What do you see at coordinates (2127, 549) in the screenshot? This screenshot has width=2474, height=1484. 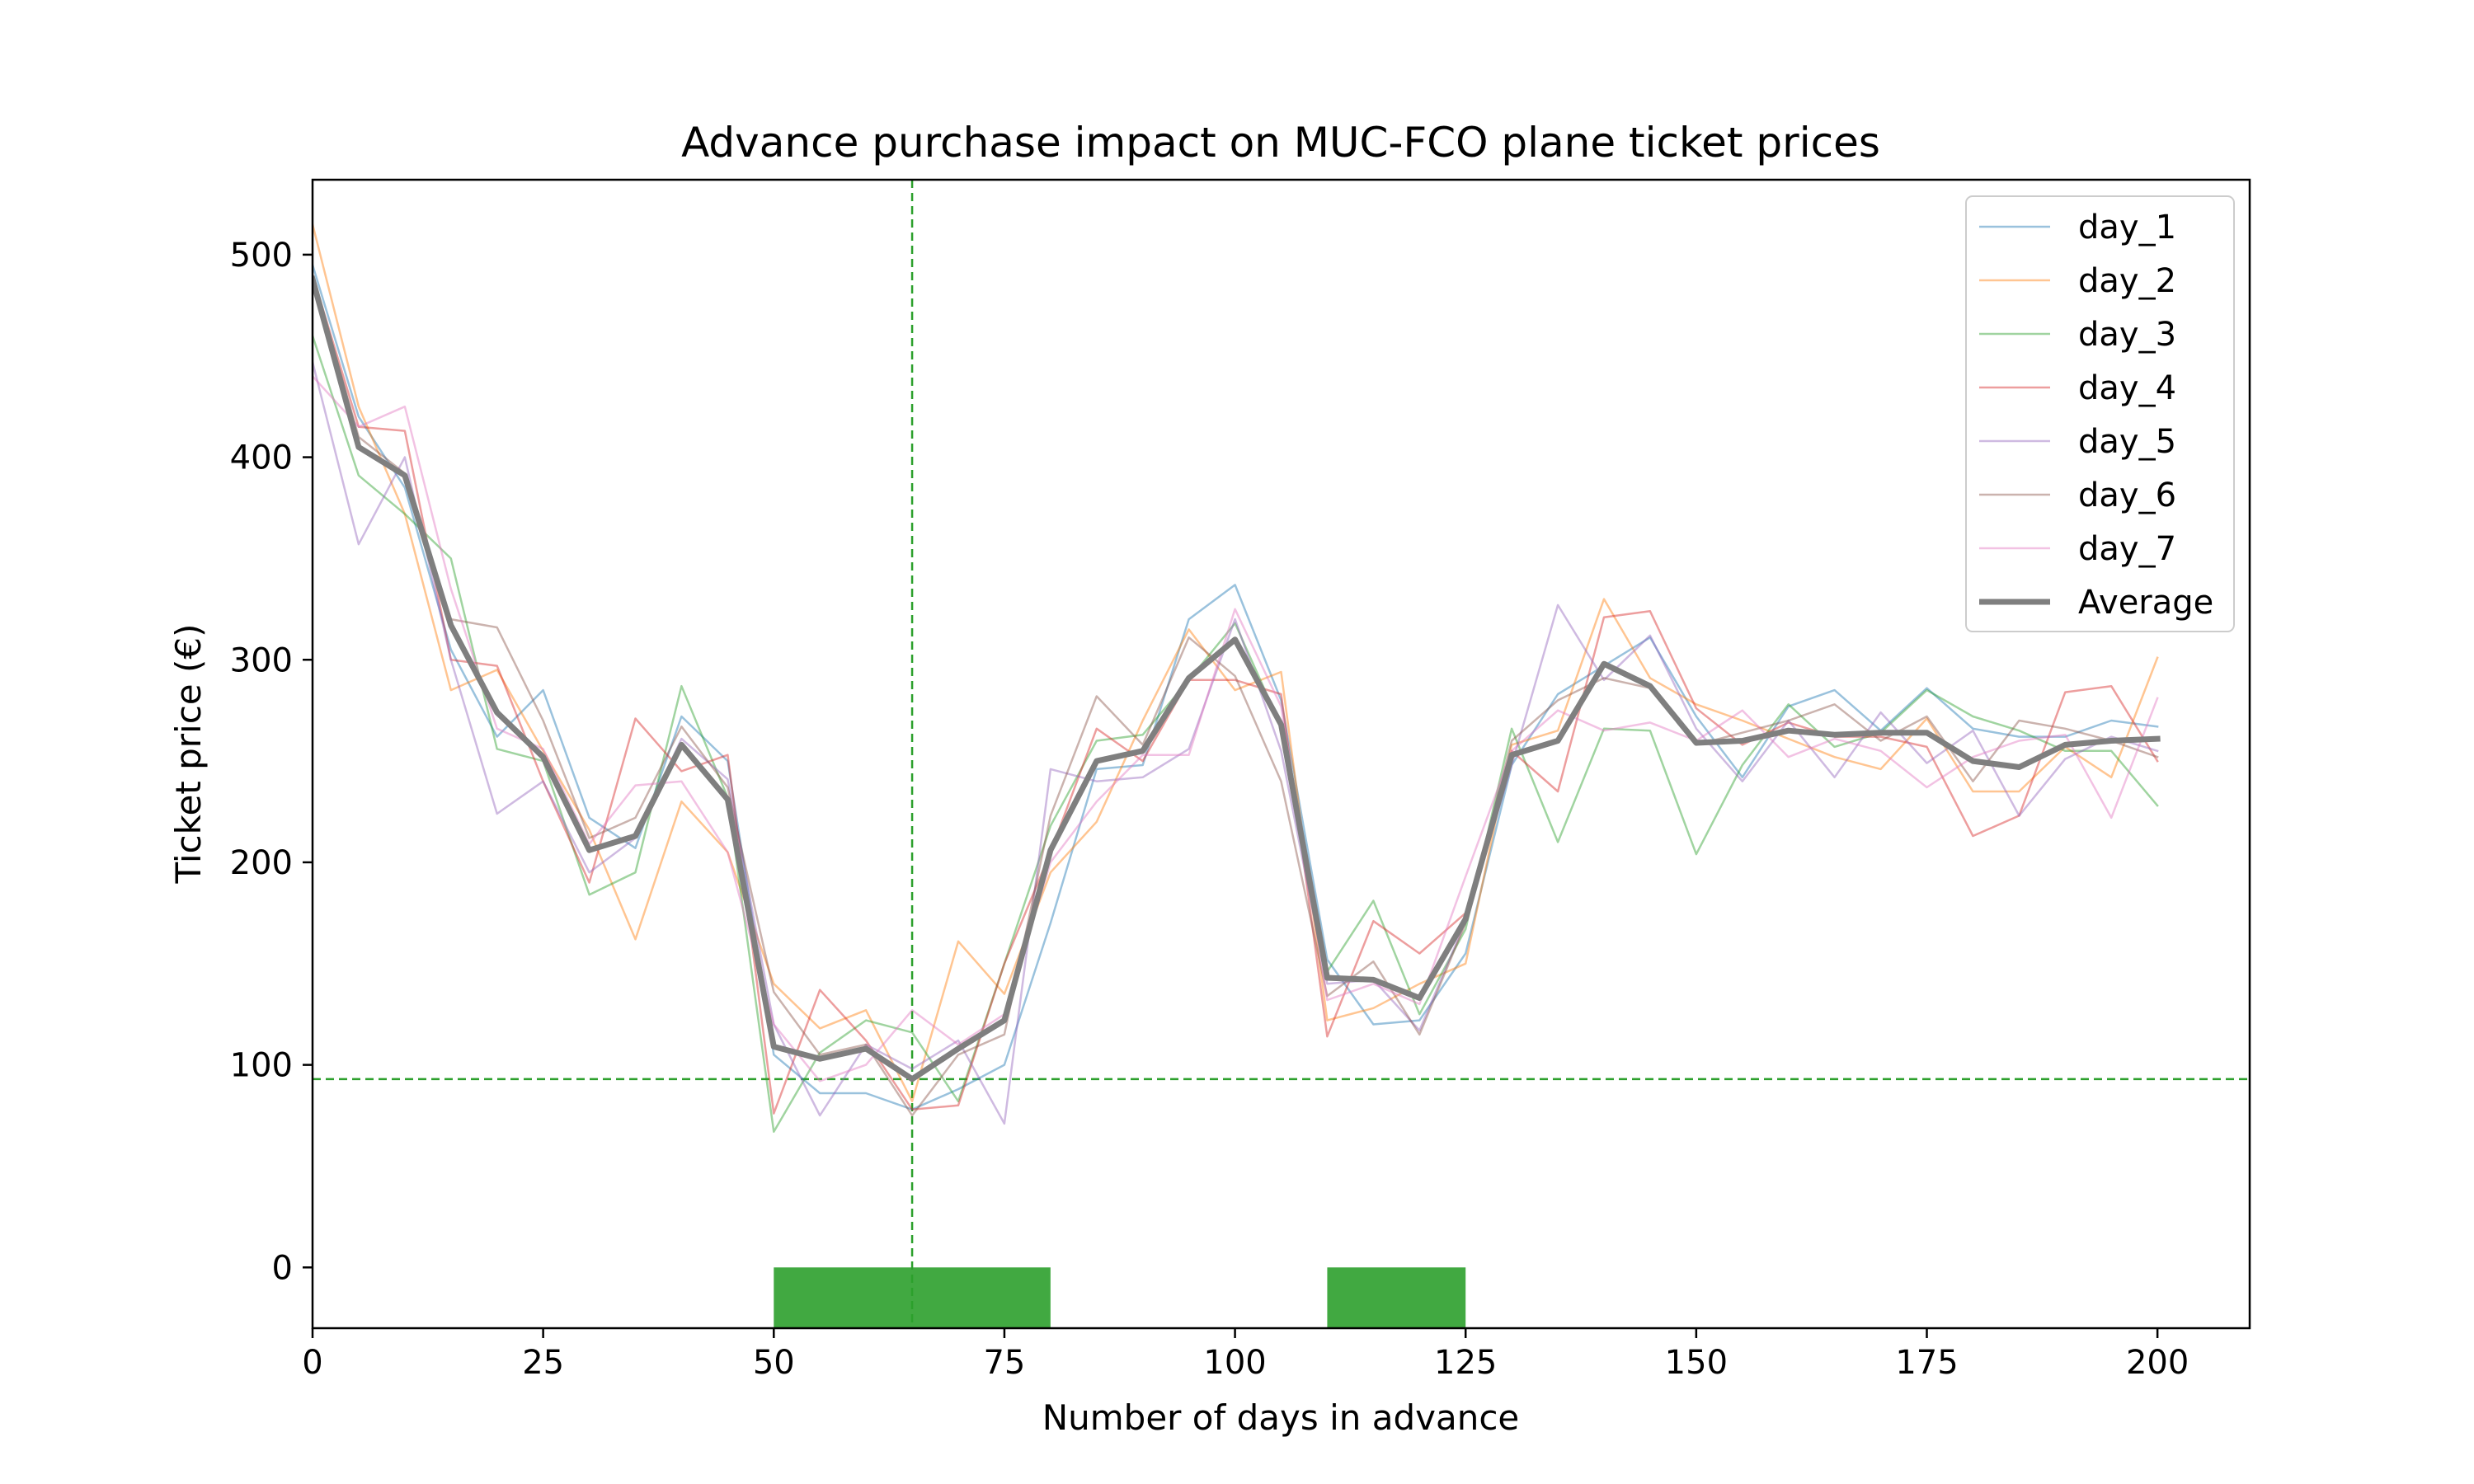 I see `legend-label: day_7` at bounding box center [2127, 549].